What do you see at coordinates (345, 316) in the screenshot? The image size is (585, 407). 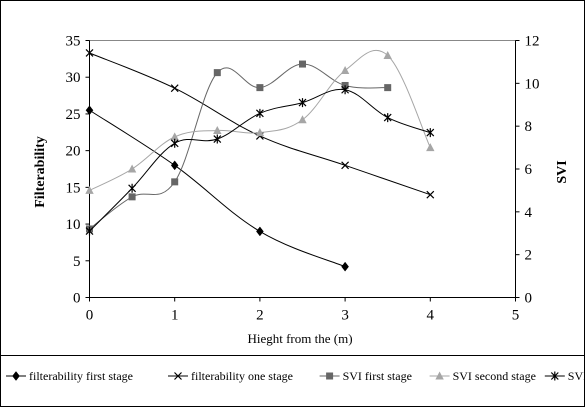 I see `x-tick-label: 3` at bounding box center [345, 316].